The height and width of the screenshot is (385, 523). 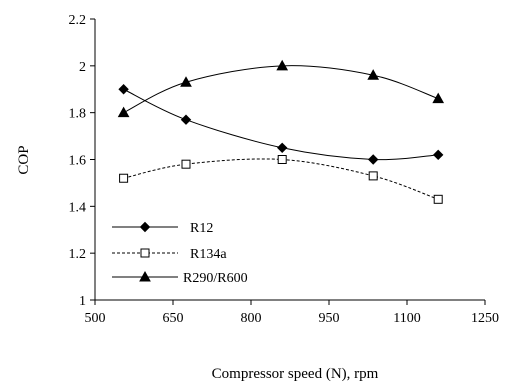 I want to click on y-tick-label: 1.6, so click(x=78, y=161).